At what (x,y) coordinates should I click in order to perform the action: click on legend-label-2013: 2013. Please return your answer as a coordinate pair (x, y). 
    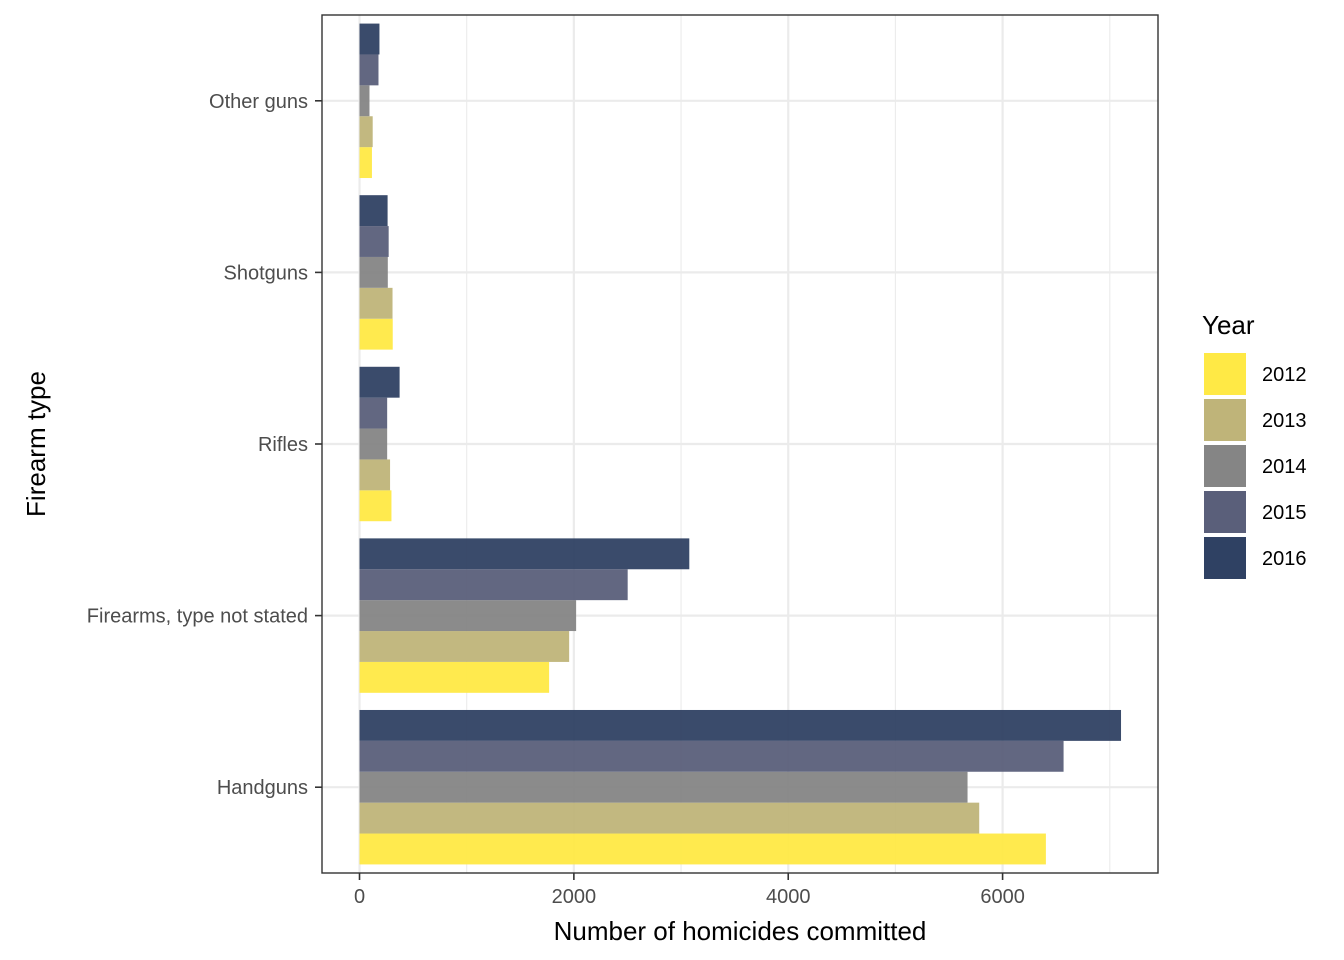
    Looking at the image, I should click on (1284, 421).